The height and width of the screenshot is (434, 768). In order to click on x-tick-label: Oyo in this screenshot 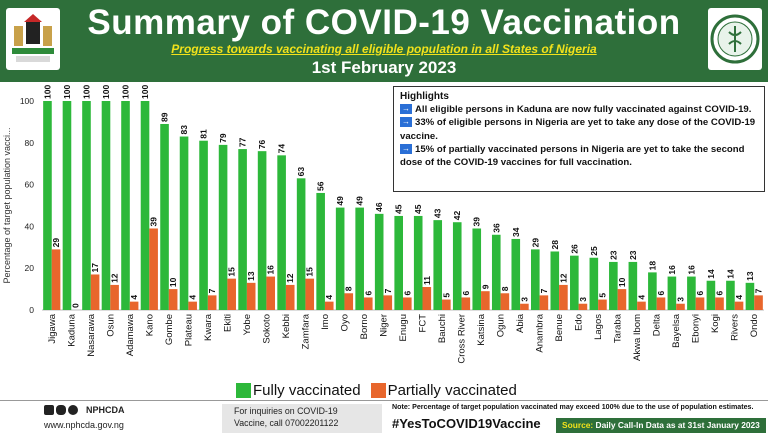, I will do `click(344, 322)`.